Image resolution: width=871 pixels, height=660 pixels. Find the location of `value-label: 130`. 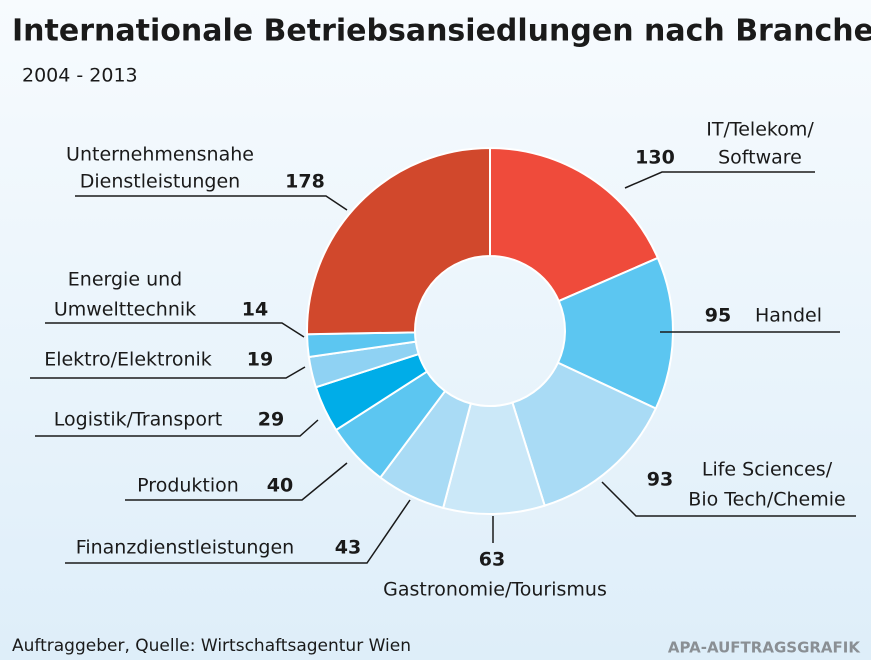

value-label: 130 is located at coordinates (655, 158).